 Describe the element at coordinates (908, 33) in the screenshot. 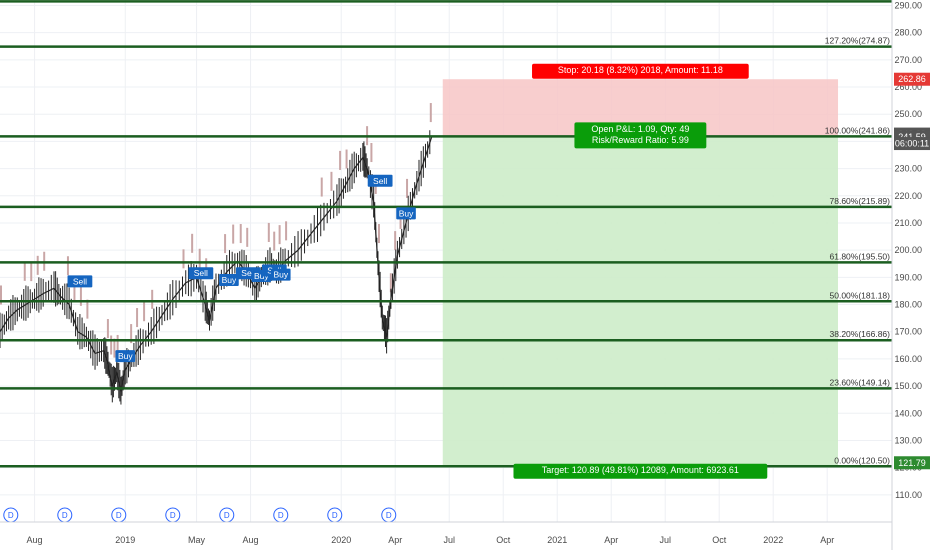

I see `price-tick-label: 280.00` at that location.